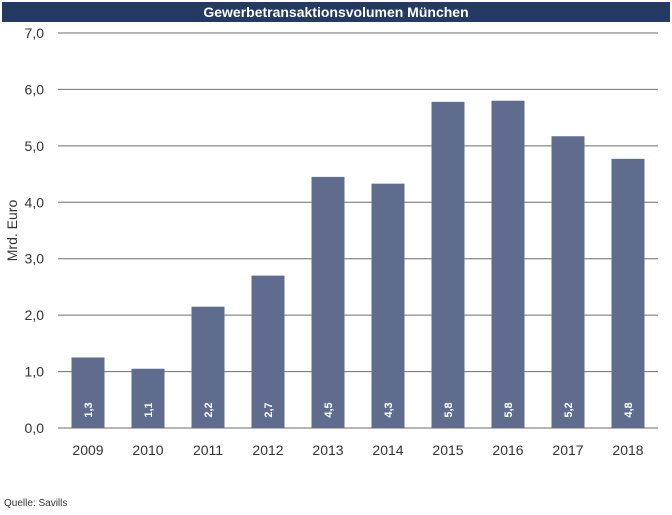 The image size is (672, 515). Describe the element at coordinates (329, 409) in the screenshot. I see `data-label: 4,5` at that location.